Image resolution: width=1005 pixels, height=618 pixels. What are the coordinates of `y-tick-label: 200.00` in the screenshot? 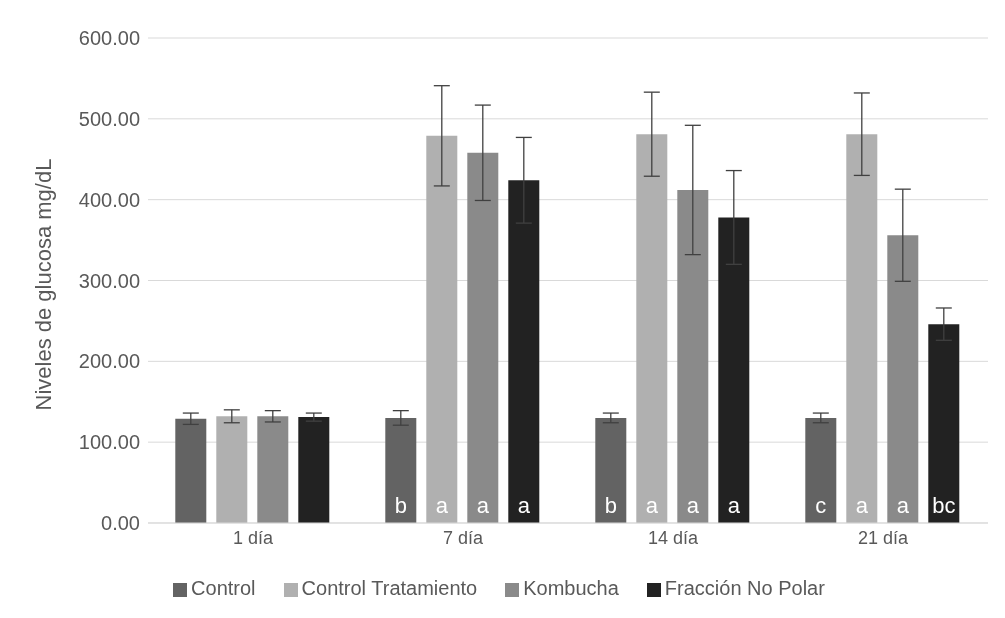 It's located at (109, 361).